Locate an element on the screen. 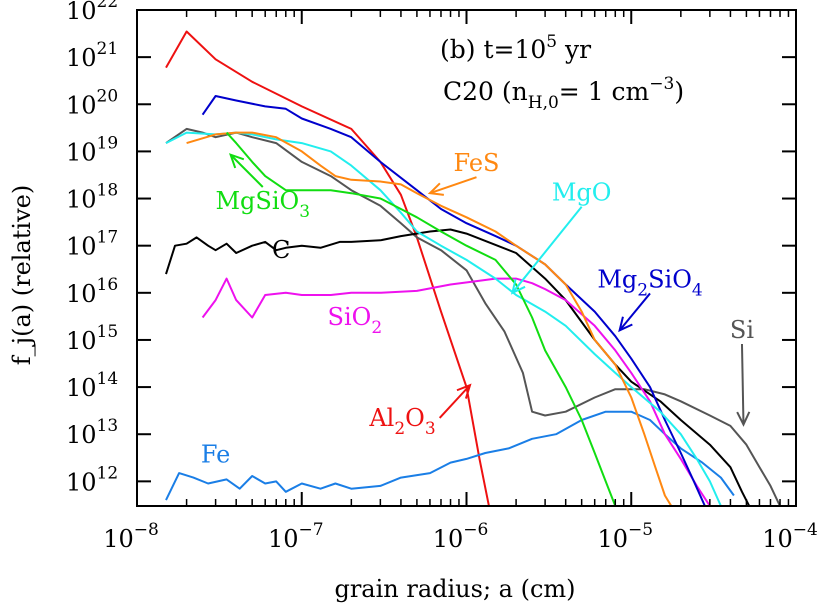  label-arrow-si is located at coordinates (742, 384).